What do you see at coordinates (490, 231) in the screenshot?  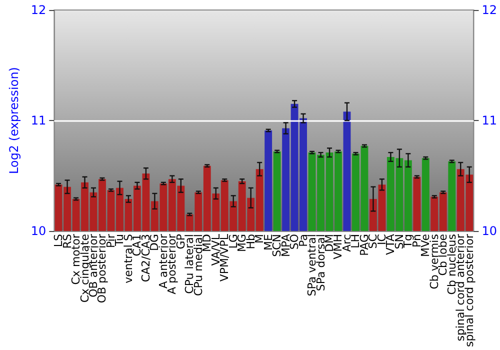 I see `y2-tick-label: 10` at bounding box center [490, 231].